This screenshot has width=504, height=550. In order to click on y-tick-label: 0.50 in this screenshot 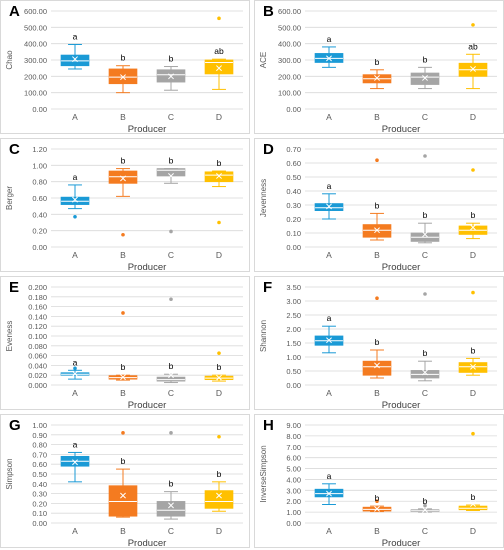, I will do `click(39, 474)`.